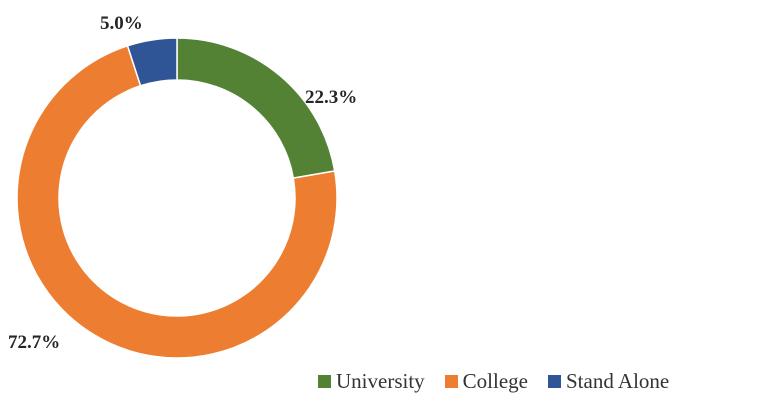 The height and width of the screenshot is (396, 763). I want to click on data-label-college: 72.7%, so click(34, 342).